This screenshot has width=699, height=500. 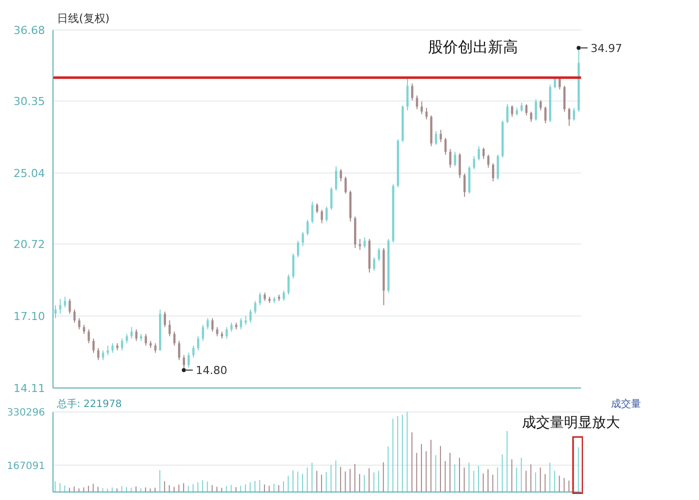 I want to click on y-axis-title: 成交量, so click(x=626, y=404).